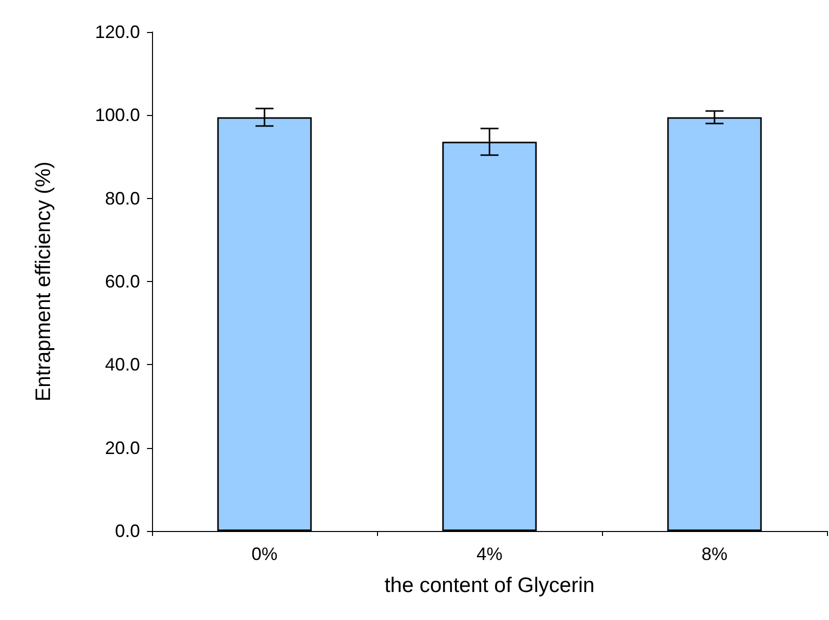  What do you see at coordinates (117, 115) in the screenshot?
I see `y-tick-label: 100.0` at bounding box center [117, 115].